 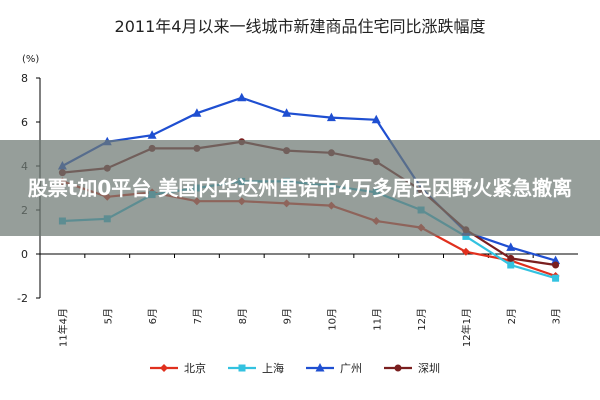 I want to click on x-tick-label: 10月, so click(x=332, y=319).